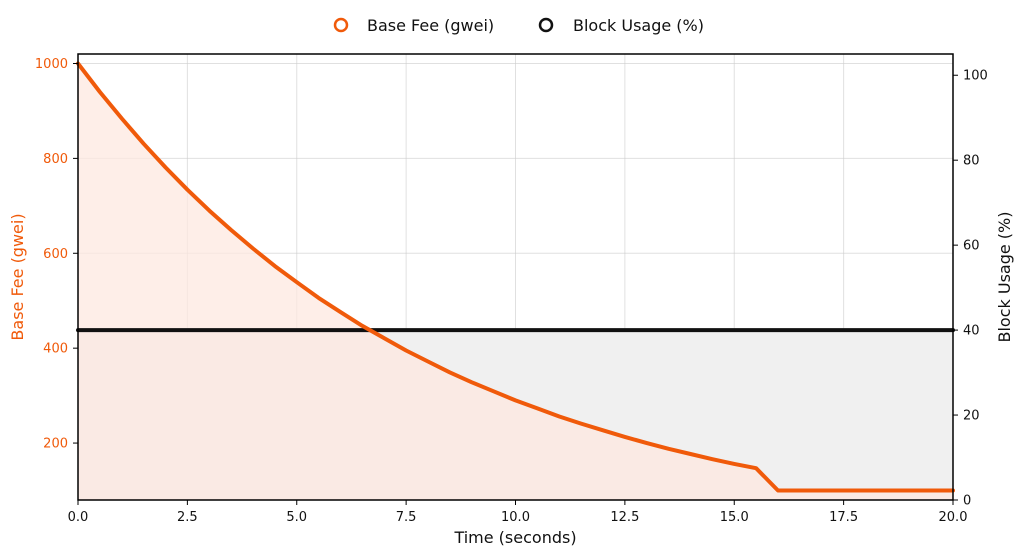  Describe the element at coordinates (187, 517) in the screenshot. I see `x-tick-label: 2.5` at that location.